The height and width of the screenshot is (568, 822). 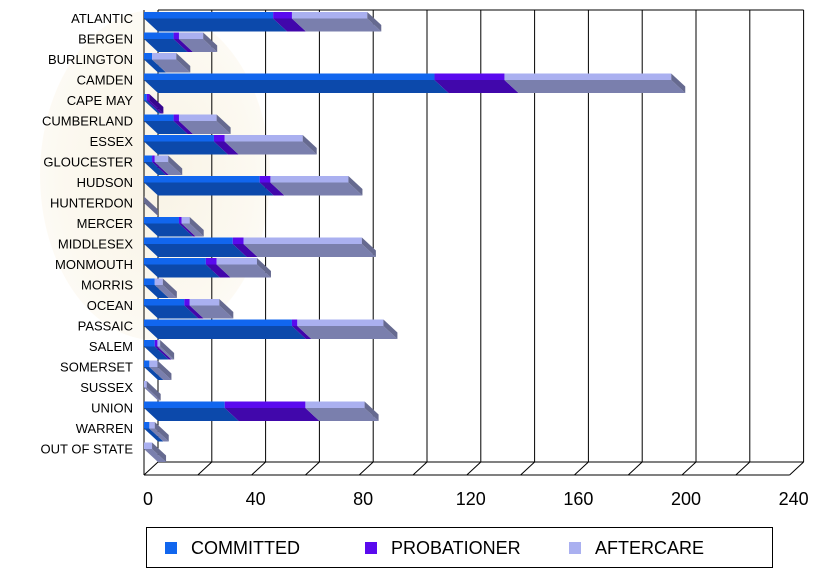 I want to click on category-label: GLOUCESTER, so click(x=88, y=162).